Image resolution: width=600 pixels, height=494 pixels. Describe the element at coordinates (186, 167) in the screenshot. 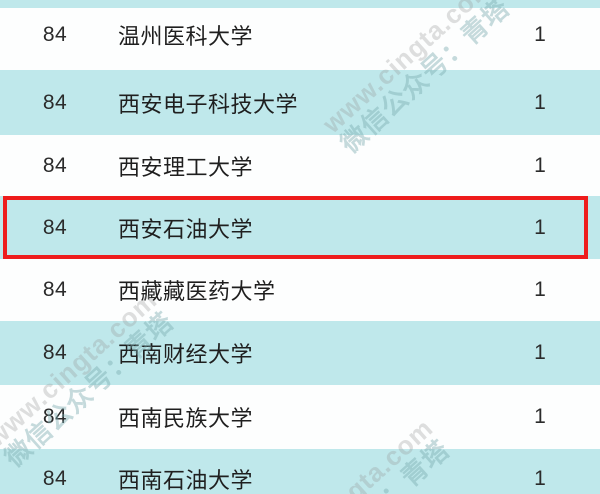

I see `cell-university-name: 西安理工大学` at that location.